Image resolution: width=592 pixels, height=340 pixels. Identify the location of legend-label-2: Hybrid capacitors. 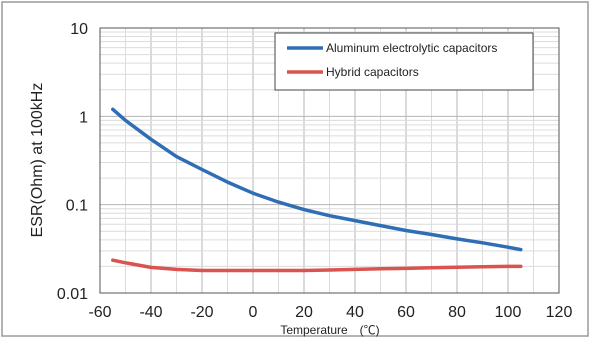
(372, 72).